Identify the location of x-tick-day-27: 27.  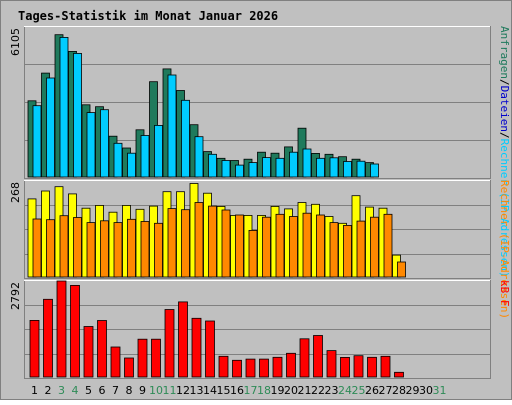
(386, 390).